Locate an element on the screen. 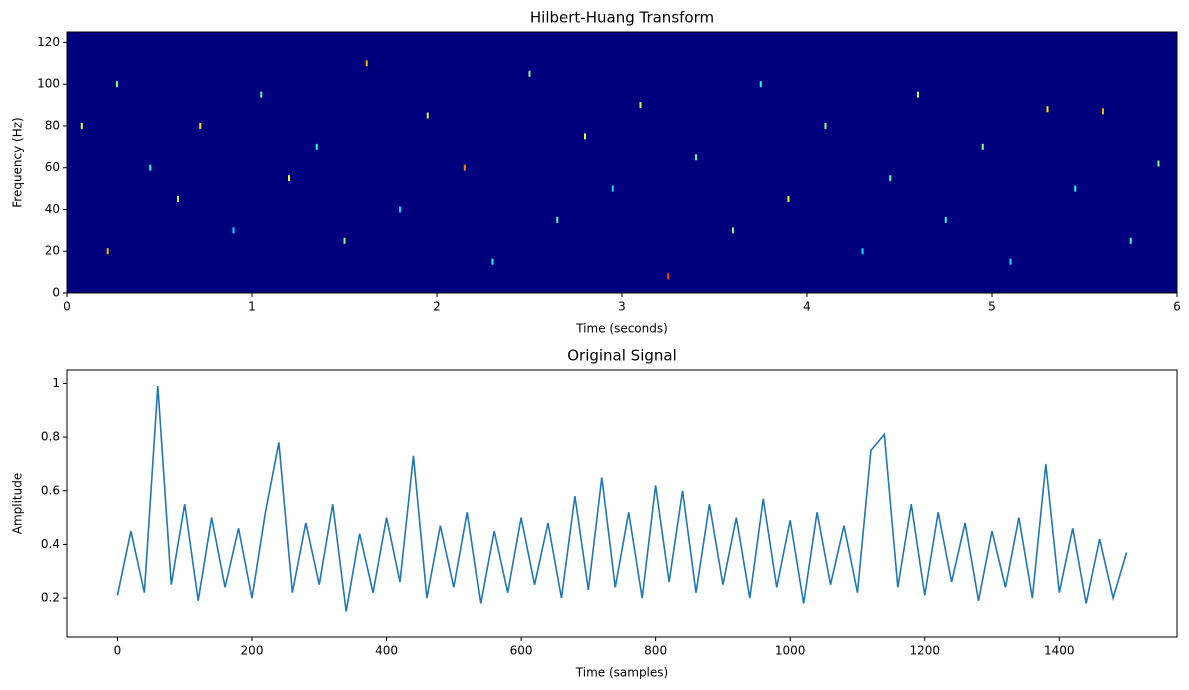 The height and width of the screenshot is (690, 1189). y-axis-label: Frequency (Hz) is located at coordinates (18, 162).